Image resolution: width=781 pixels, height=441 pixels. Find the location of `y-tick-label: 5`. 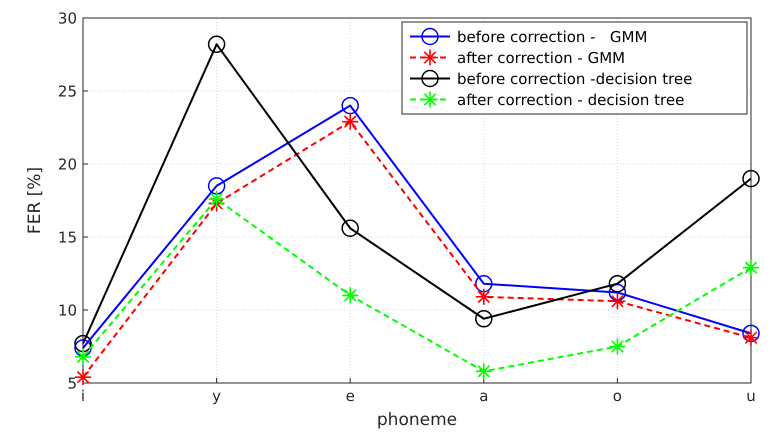

y-tick-label: 5 is located at coordinates (72, 383).